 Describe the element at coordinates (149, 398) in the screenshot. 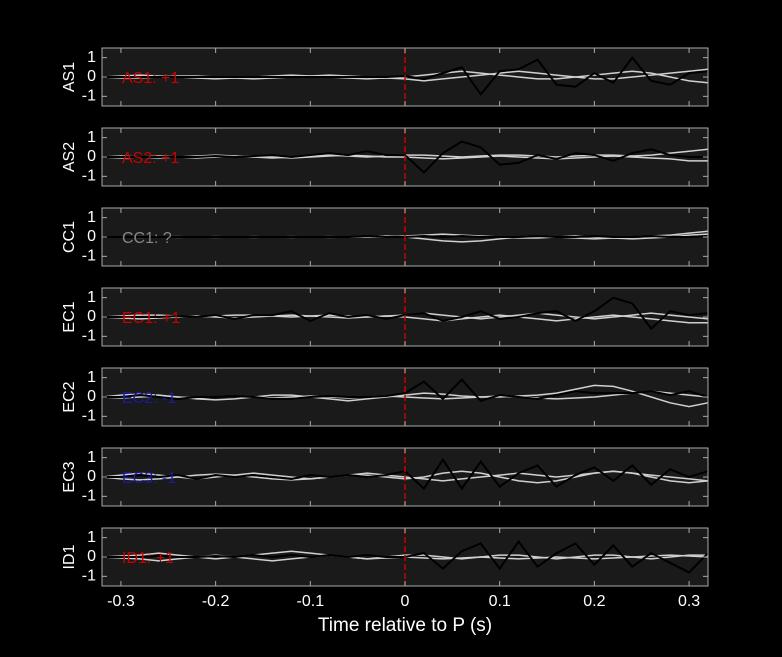

I see `annotation: EC2: -1` at that location.